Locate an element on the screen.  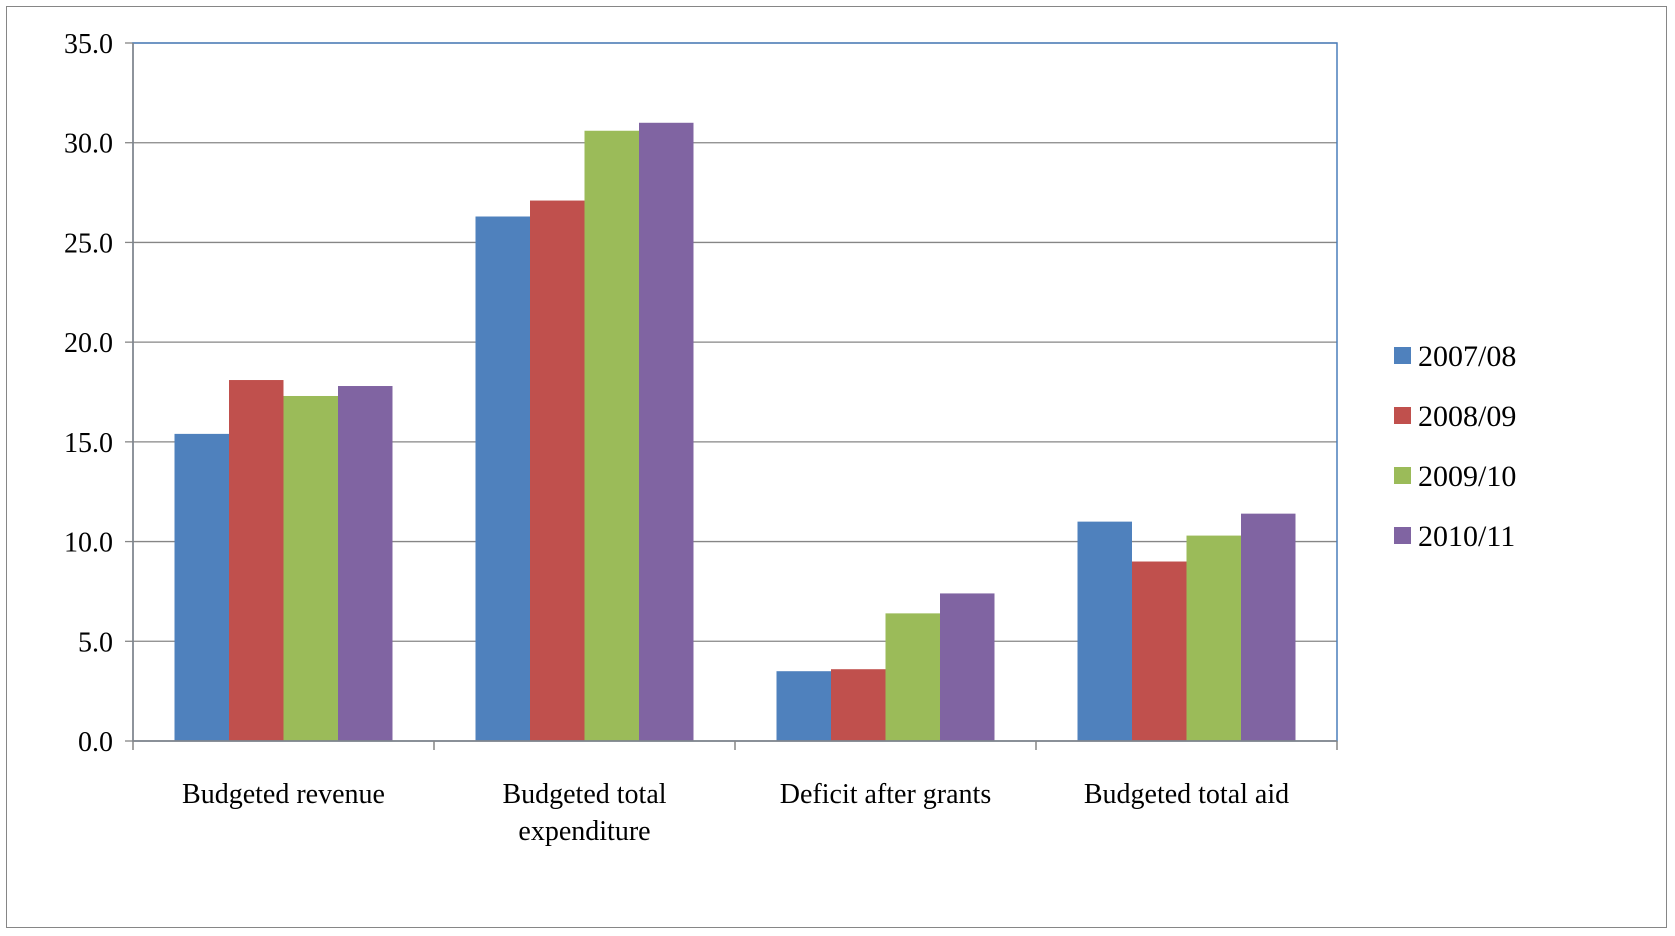
x-category-label: Budgeted revenue is located at coordinates (283, 794).